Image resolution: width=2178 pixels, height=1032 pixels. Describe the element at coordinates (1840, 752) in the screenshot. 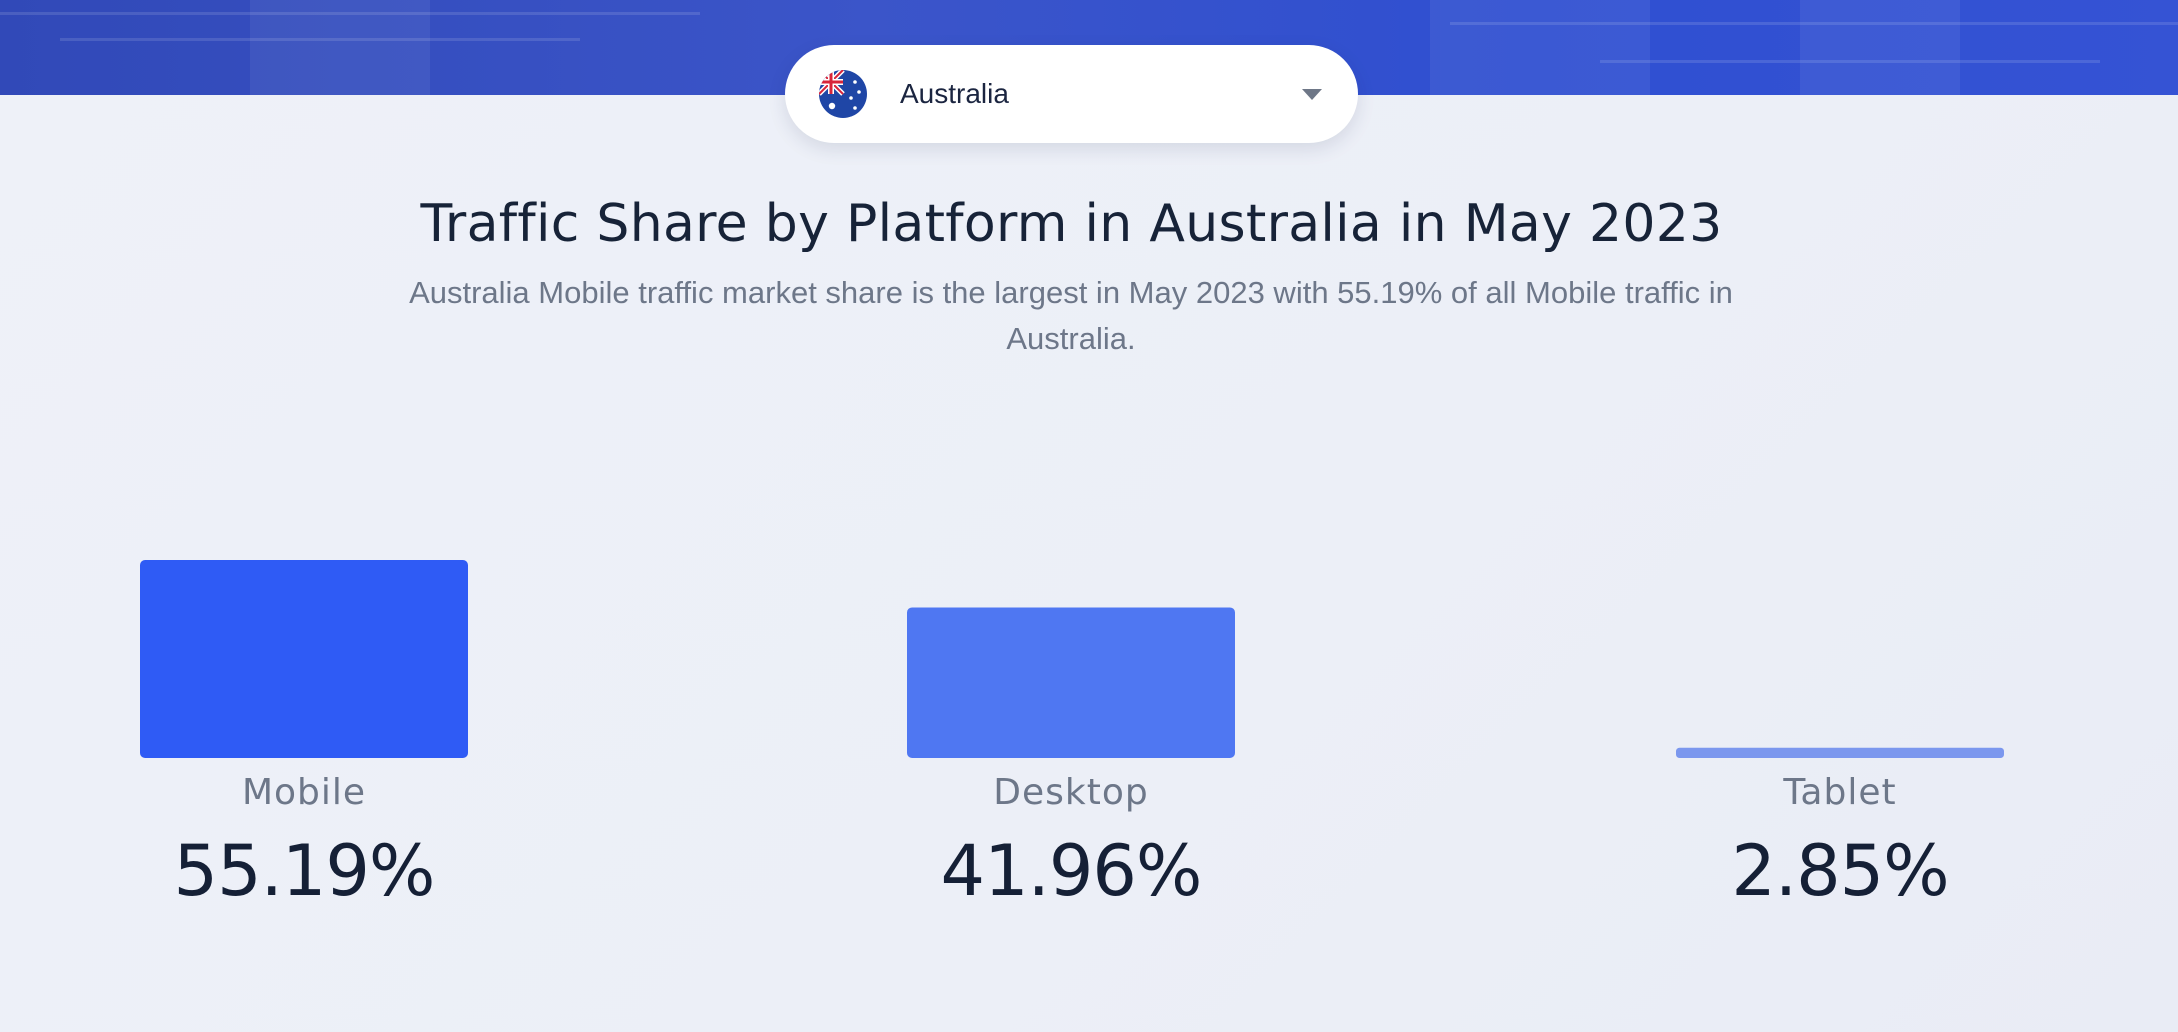

I see `bar-tablet` at that location.